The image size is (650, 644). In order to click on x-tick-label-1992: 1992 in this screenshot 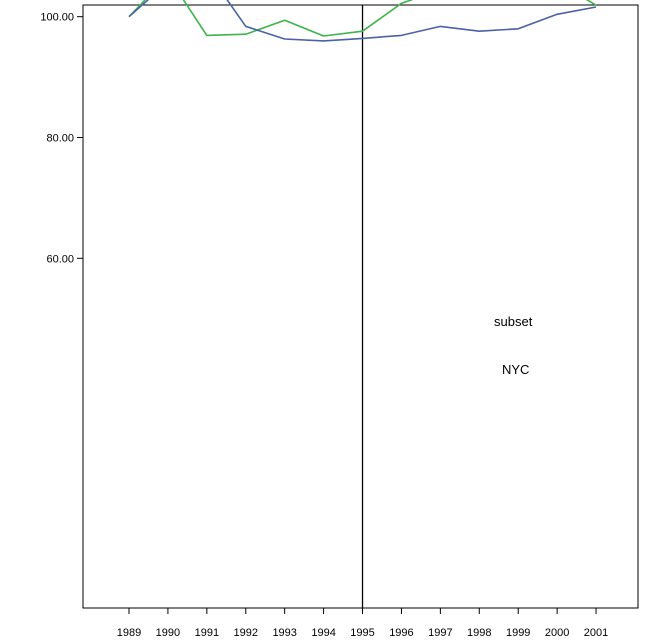, I will do `click(246, 633)`.